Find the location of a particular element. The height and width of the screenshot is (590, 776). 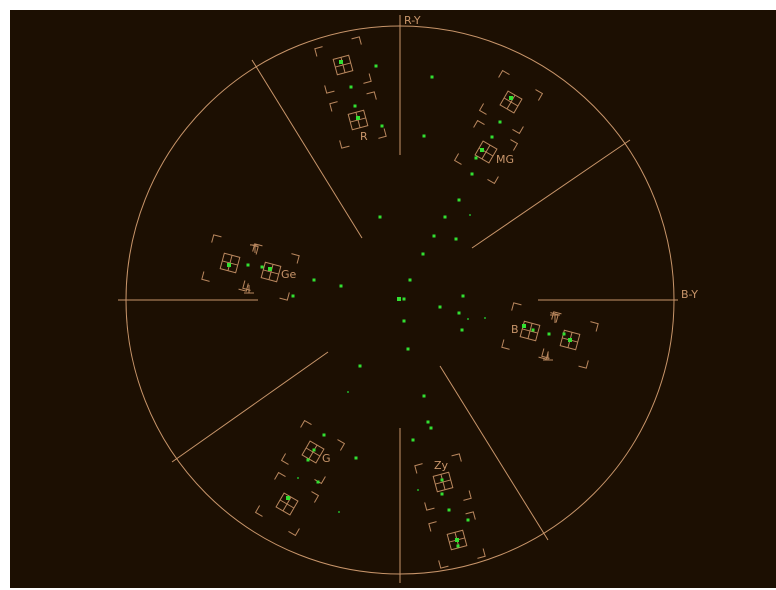

target-label-cyan: Zy is located at coordinates (441, 465).